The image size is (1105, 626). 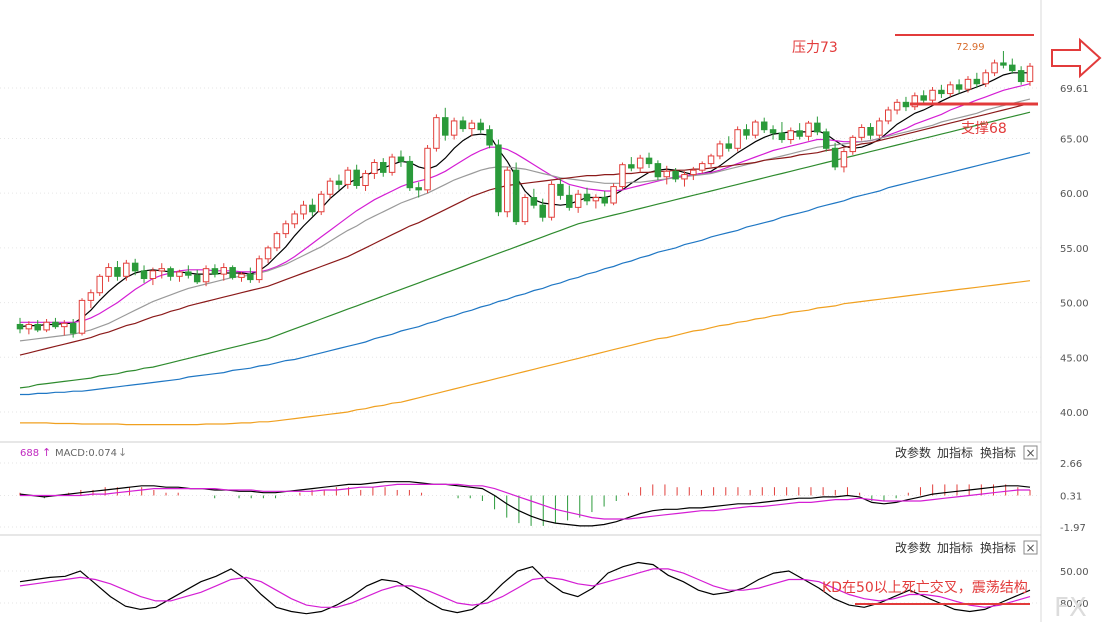 What do you see at coordinates (525, 501) in the screenshot?
I see `macd-dea-line` at bounding box center [525, 501].